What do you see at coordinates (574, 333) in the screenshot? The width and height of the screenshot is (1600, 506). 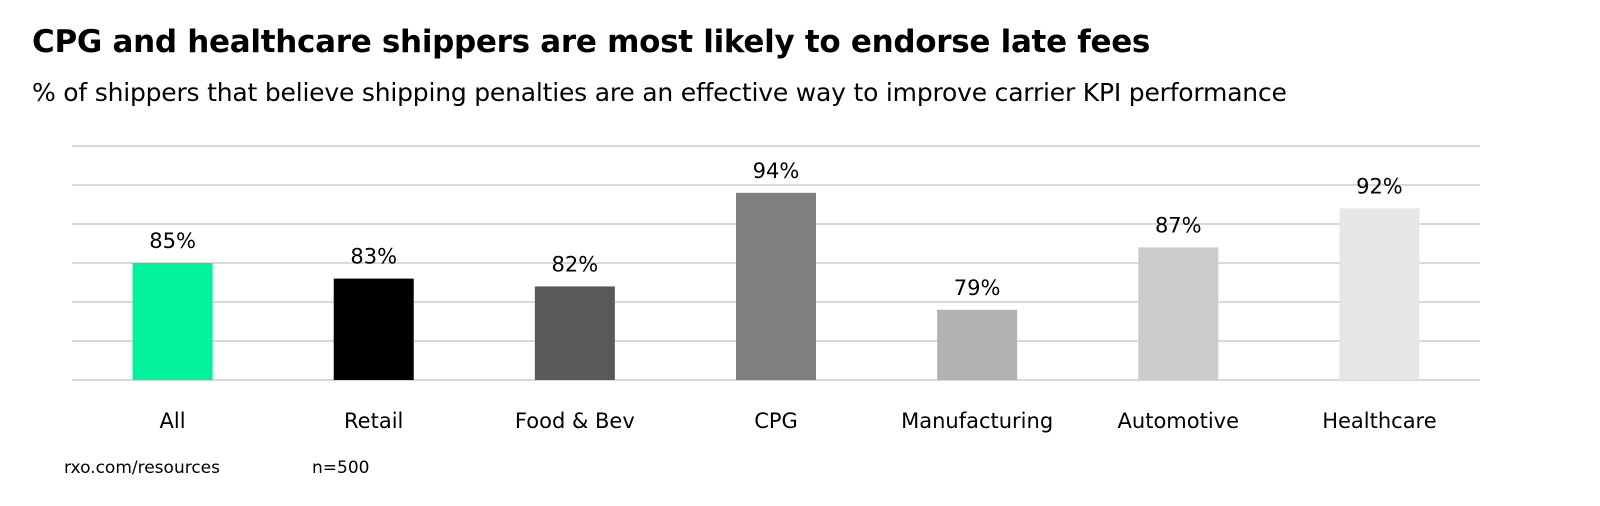 I see `bar-food-bev` at bounding box center [574, 333].